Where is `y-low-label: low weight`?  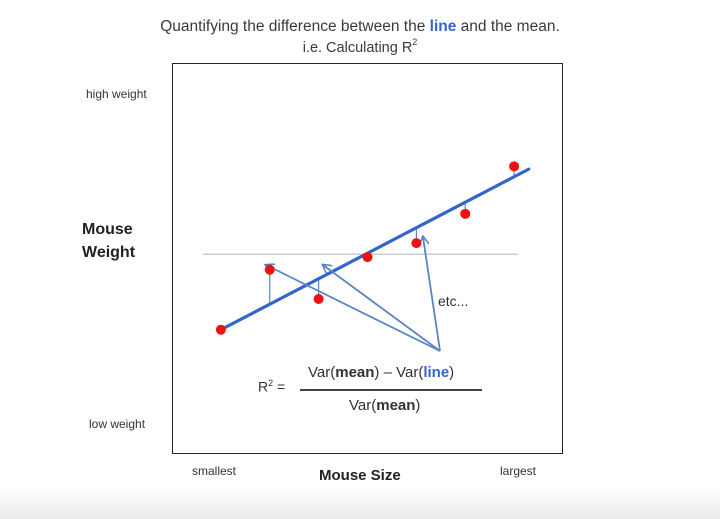 y-low-label: low weight is located at coordinates (117, 424).